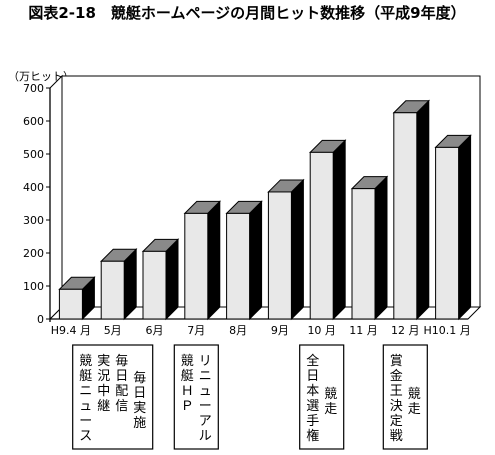 The height and width of the screenshot is (455, 495). What do you see at coordinates (363, 330) in the screenshot?
I see `x-tick-label: 11 月` at bounding box center [363, 330].